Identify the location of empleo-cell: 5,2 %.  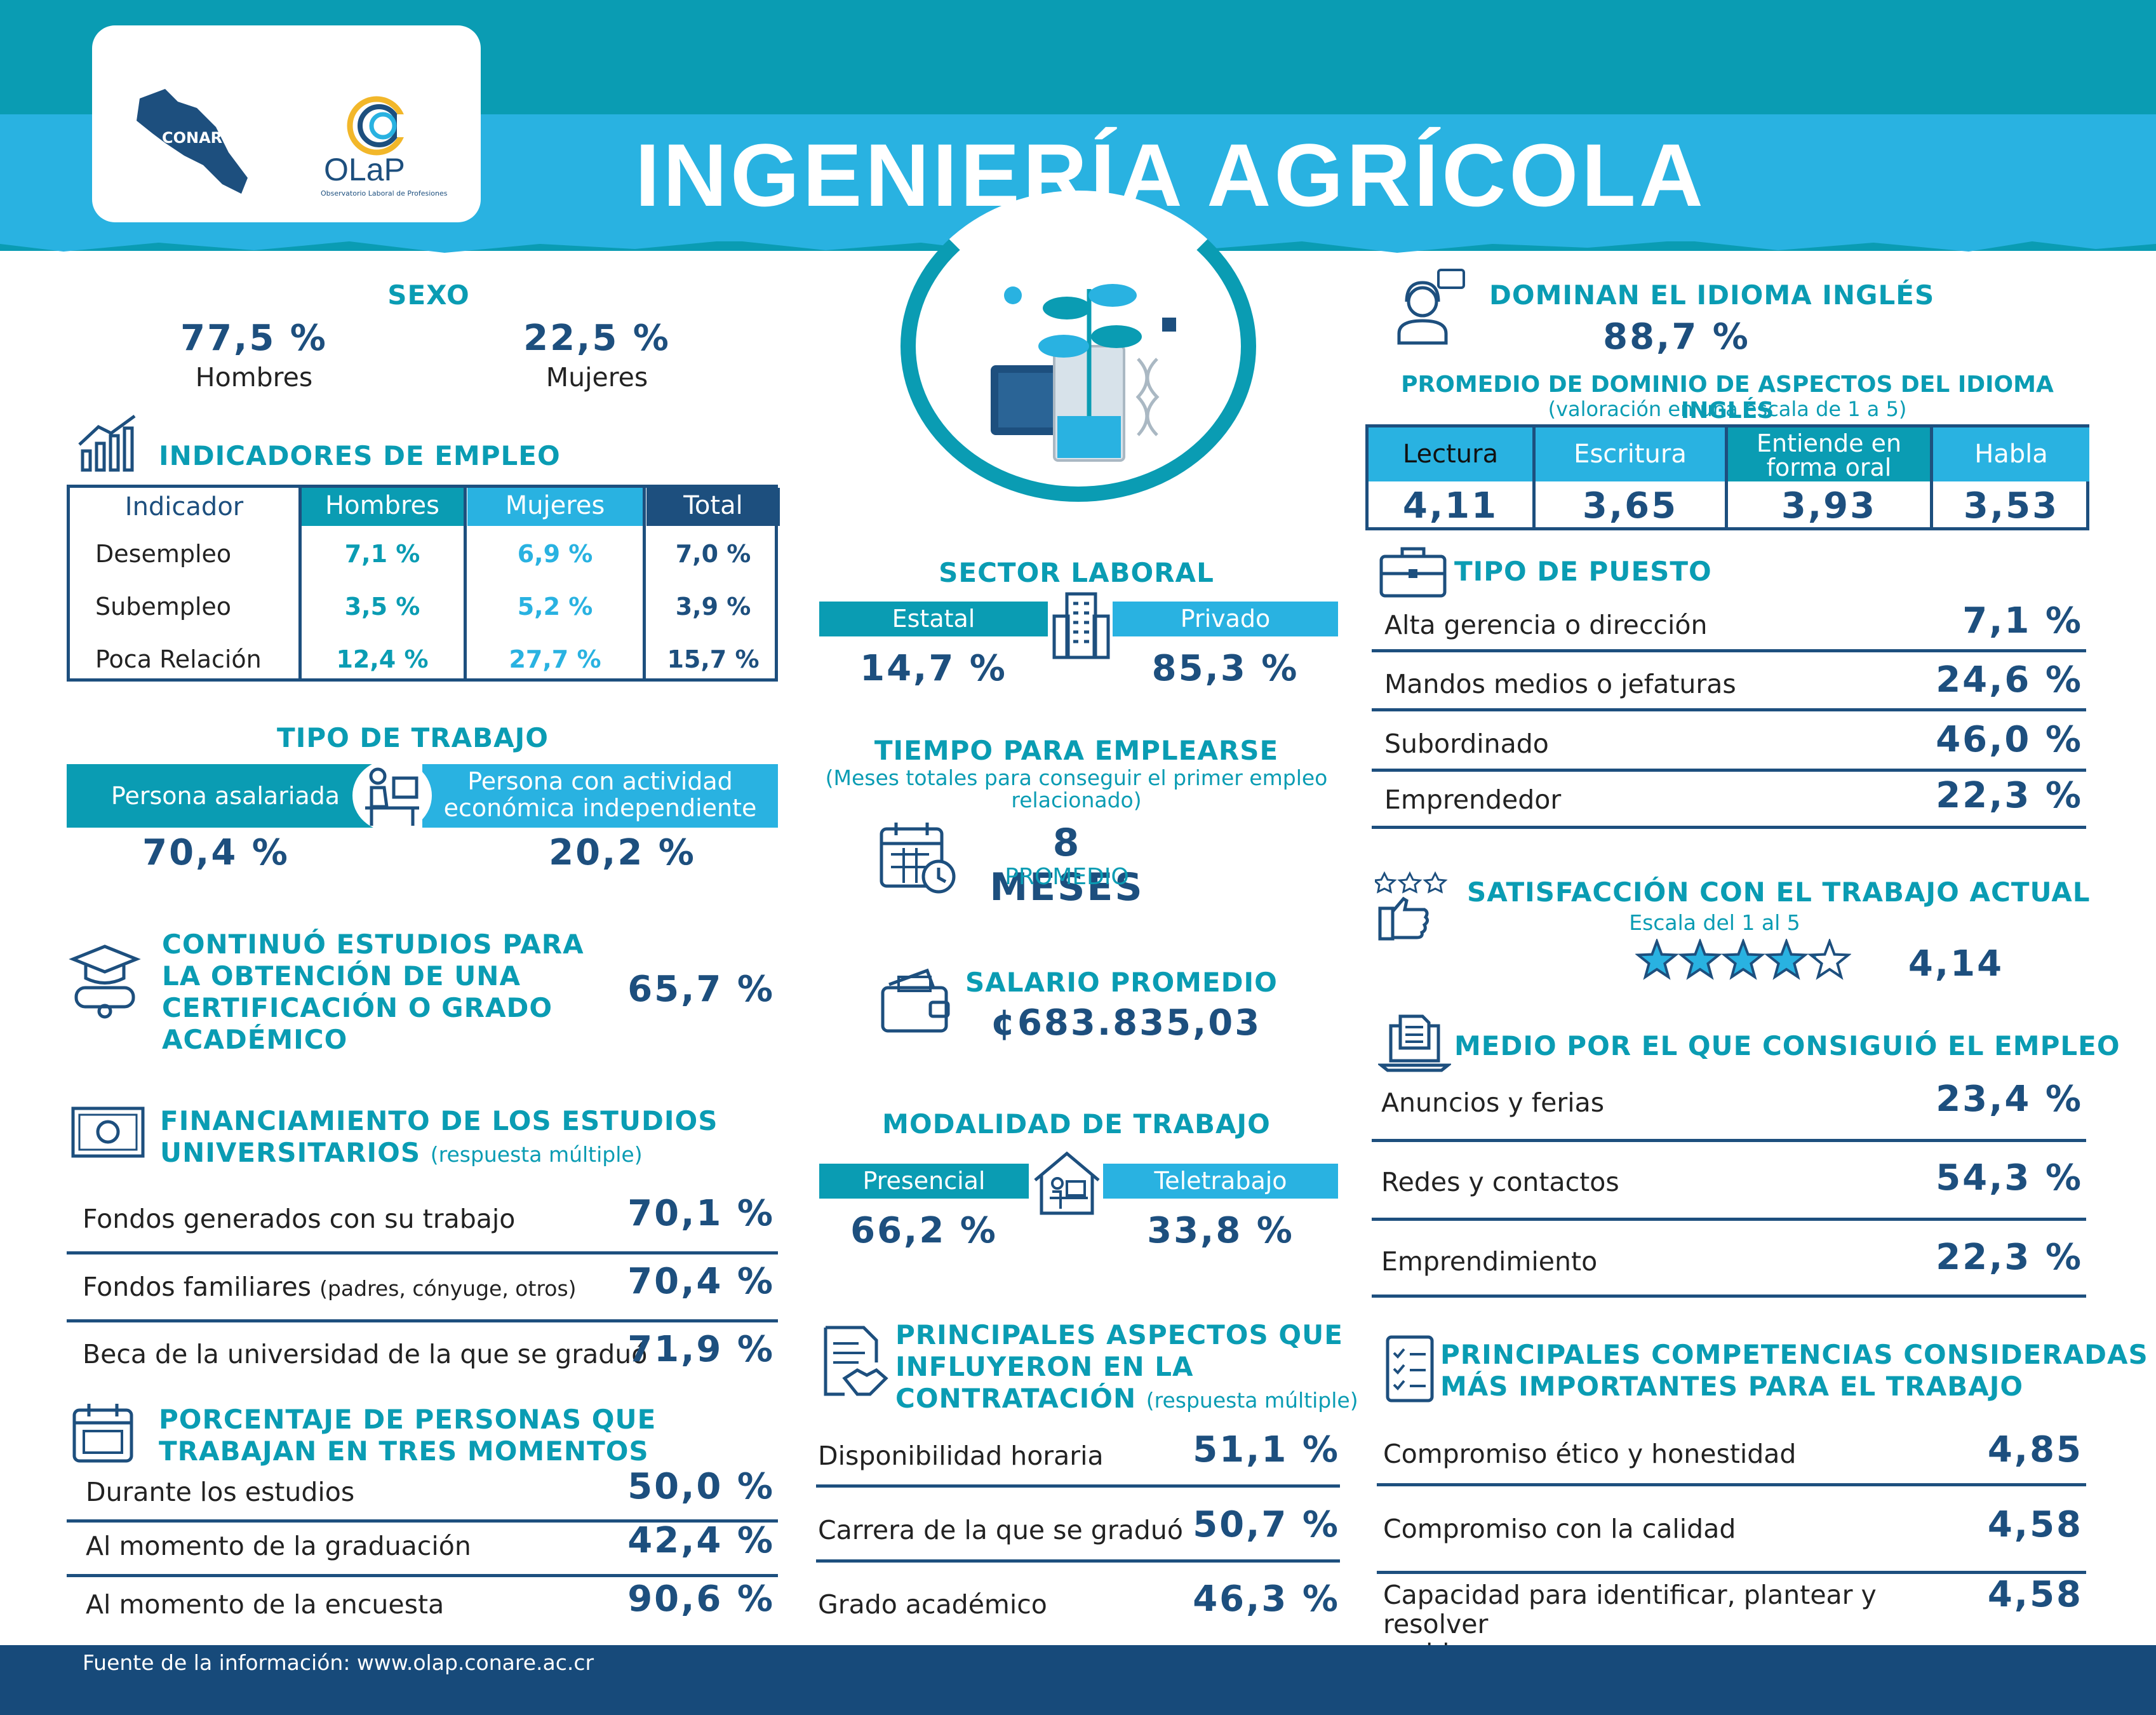
(555, 607).